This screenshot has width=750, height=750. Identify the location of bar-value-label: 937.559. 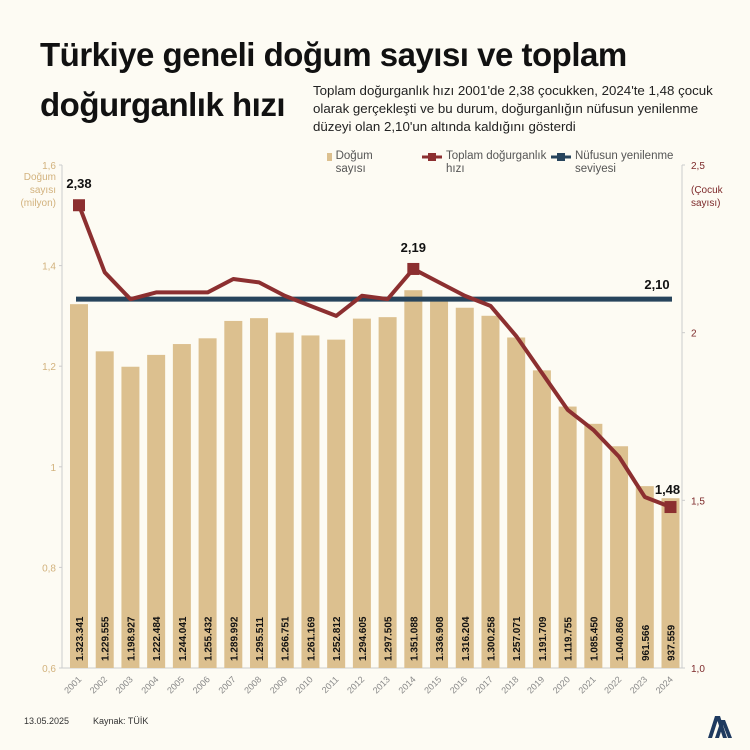
(672, 642).